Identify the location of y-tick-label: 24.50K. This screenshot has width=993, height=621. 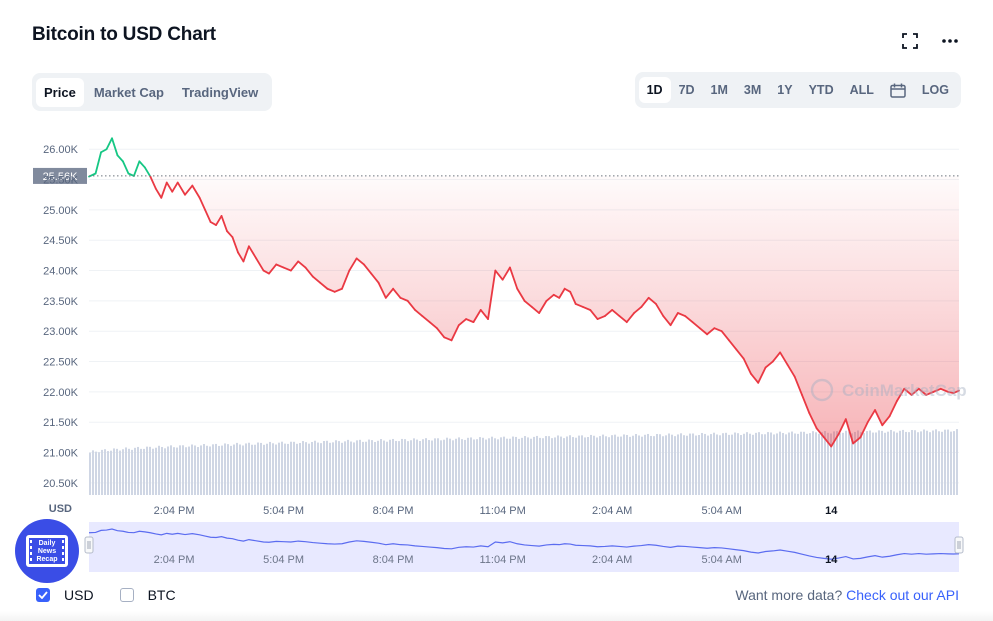
(61, 241).